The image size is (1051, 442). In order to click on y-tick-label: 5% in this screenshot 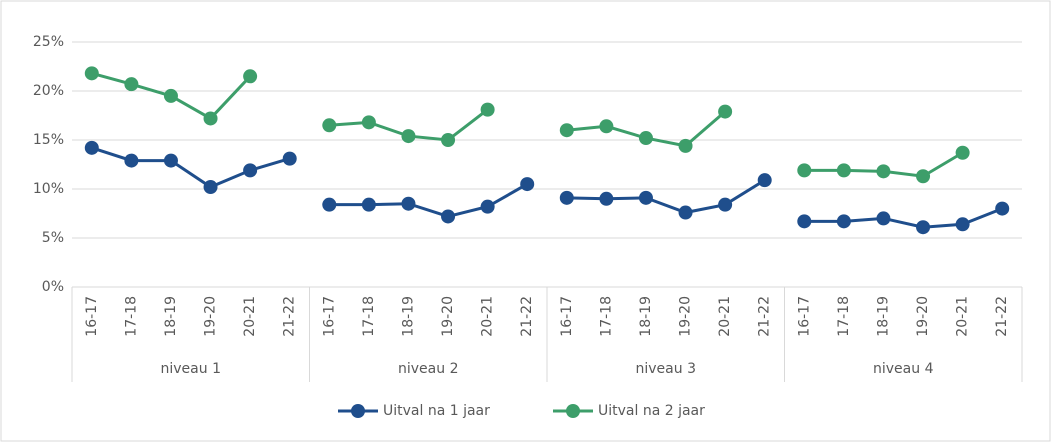, I will do `click(53, 238)`.